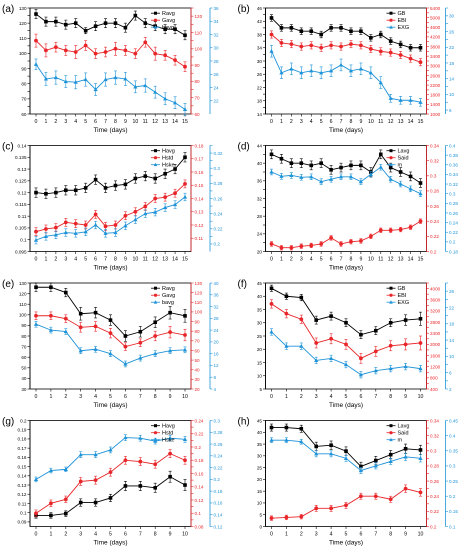 The image size is (471, 550). I want to click on y-tick-label: 0.14, so click(218, 515).